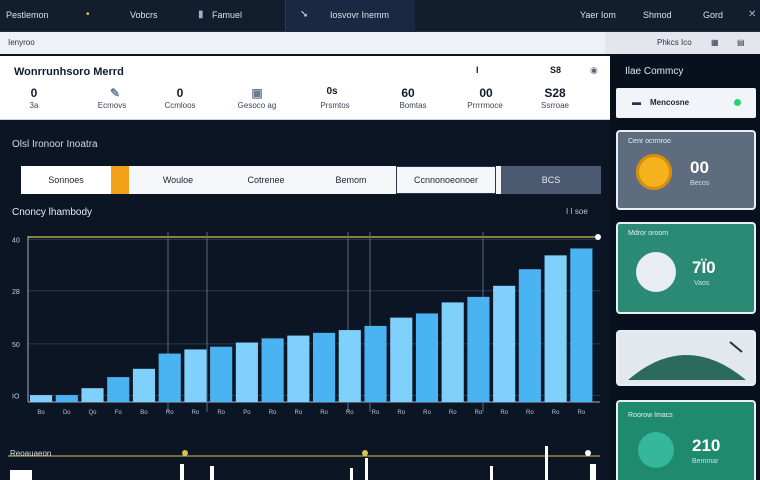 This screenshot has height=480, width=760. Describe the element at coordinates (66, 180) in the screenshot. I see `tab-1: Sonnoes` at that location.